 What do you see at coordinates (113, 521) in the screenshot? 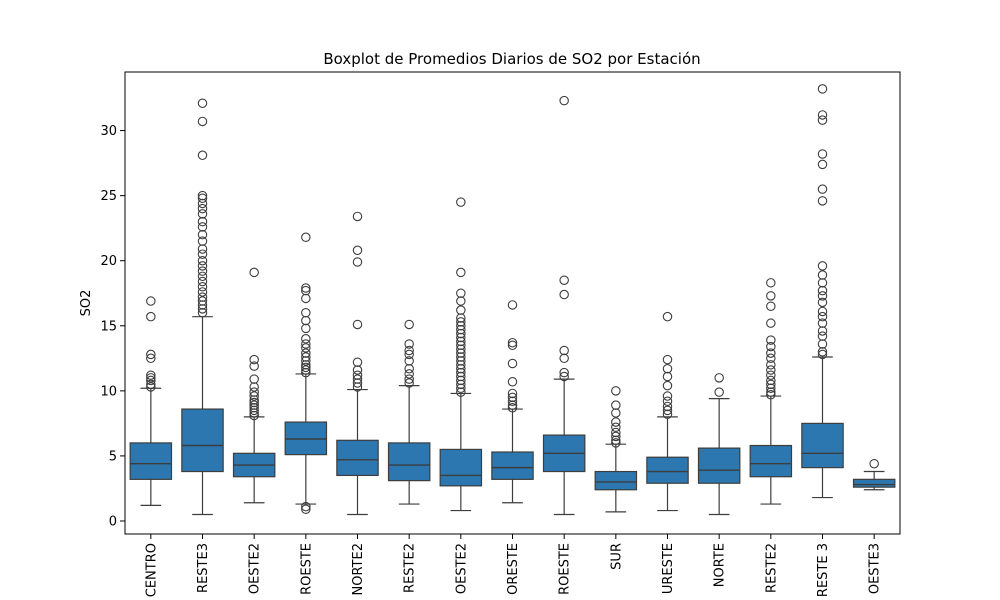
I see `y-tick-label: 0` at bounding box center [113, 521].